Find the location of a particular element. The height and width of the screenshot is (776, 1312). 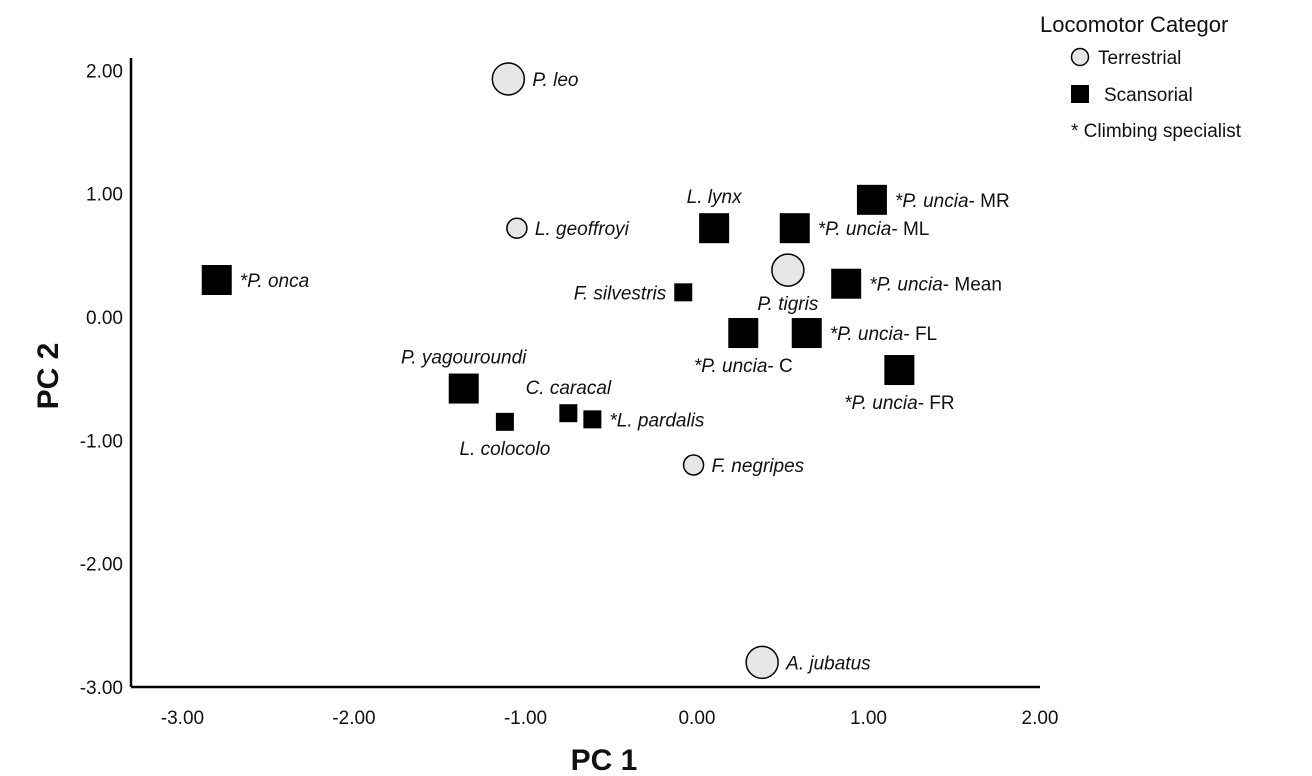

point-label-part: - ML is located at coordinates (910, 229).